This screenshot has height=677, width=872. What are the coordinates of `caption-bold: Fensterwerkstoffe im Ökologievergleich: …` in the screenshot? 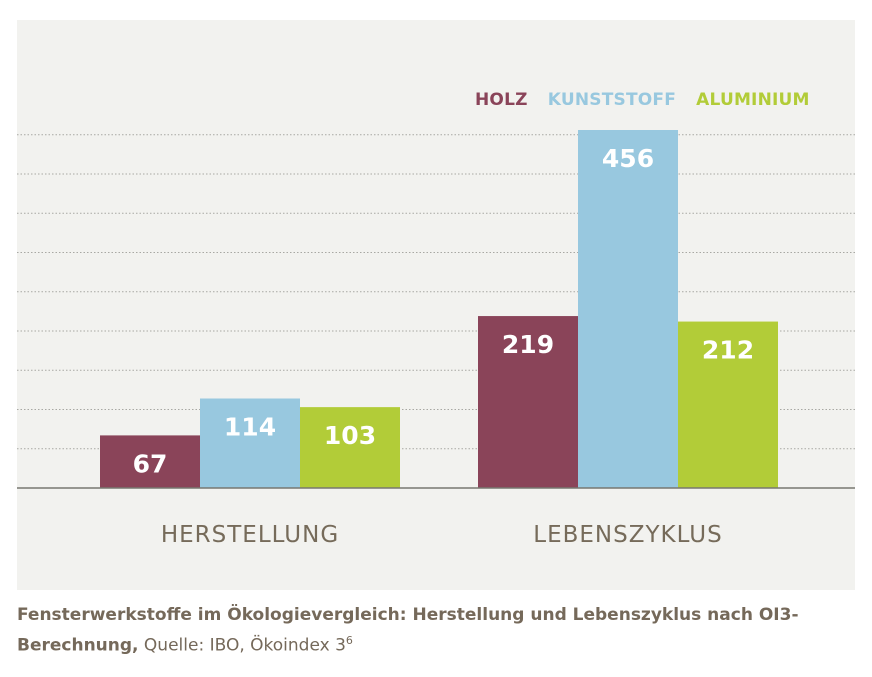 It's located at (408, 630).